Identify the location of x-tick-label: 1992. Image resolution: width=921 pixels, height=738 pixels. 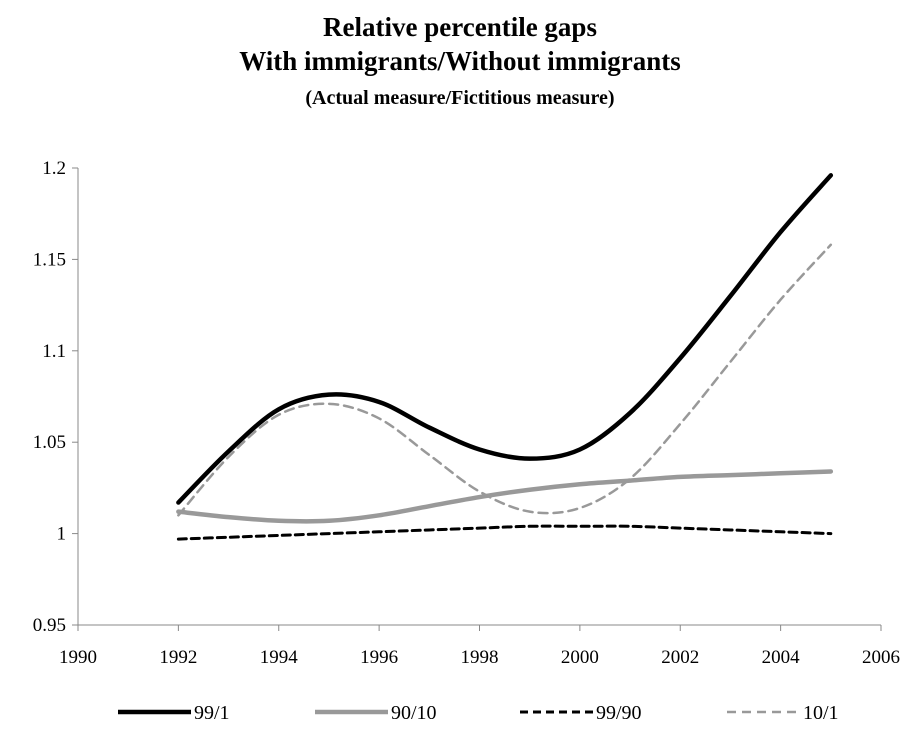
(178, 657).